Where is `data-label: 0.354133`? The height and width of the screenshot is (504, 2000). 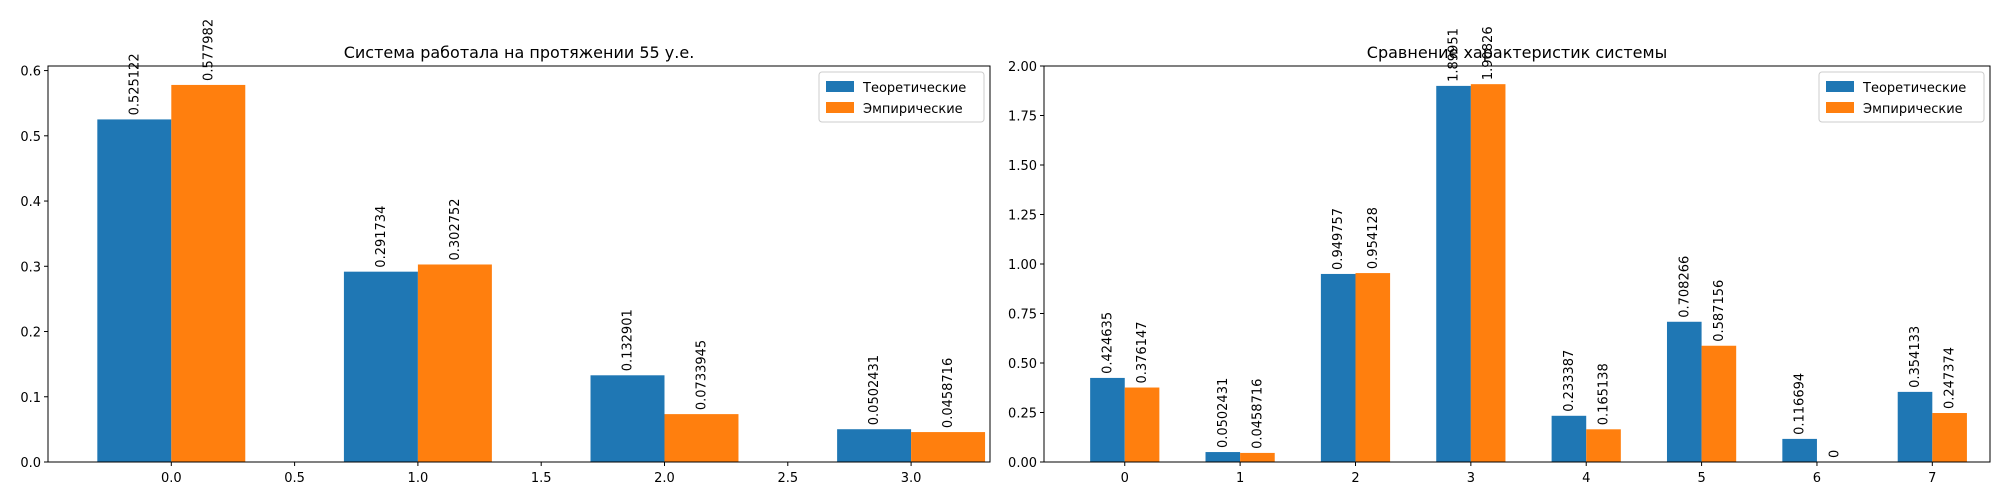 data-label: 0.354133 is located at coordinates (1915, 357).